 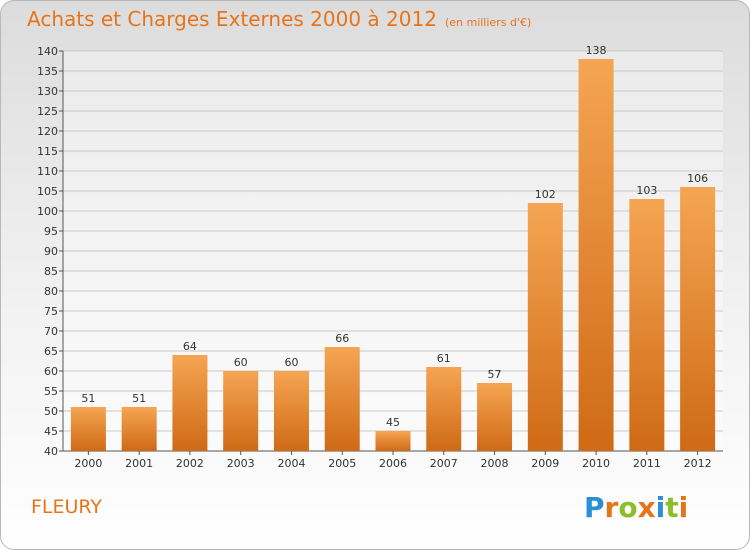 What do you see at coordinates (47, 91) in the screenshot?
I see `y-tick-label: 130` at bounding box center [47, 91].